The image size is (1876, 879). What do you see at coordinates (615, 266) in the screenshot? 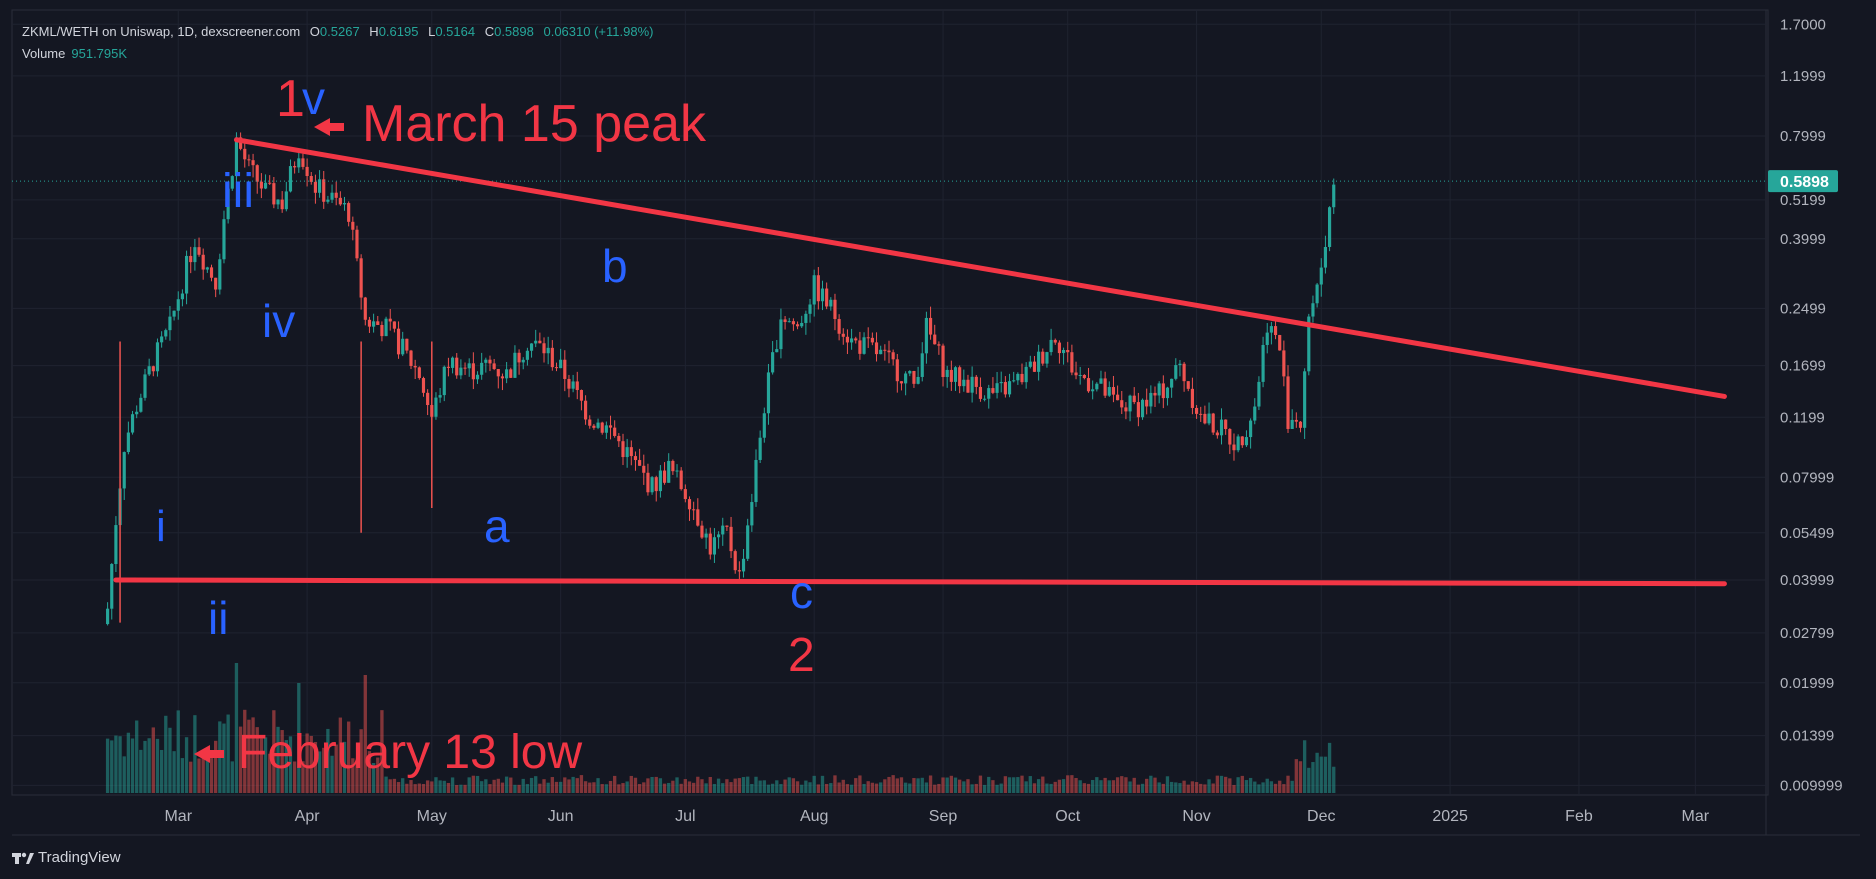
I see `annotation-label: b` at bounding box center [615, 266].